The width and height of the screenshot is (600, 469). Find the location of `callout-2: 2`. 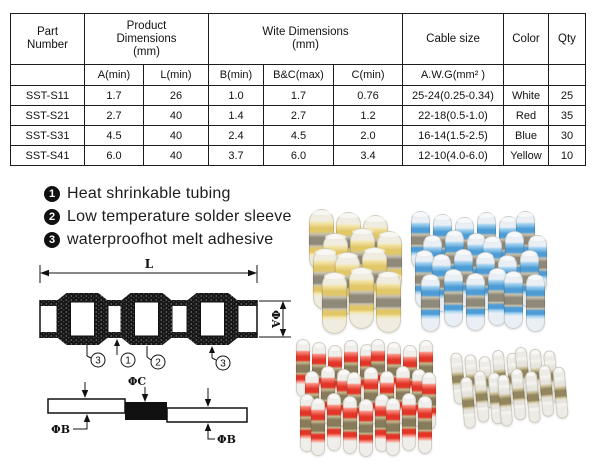

callout-2: 2 is located at coordinates (156, 358).